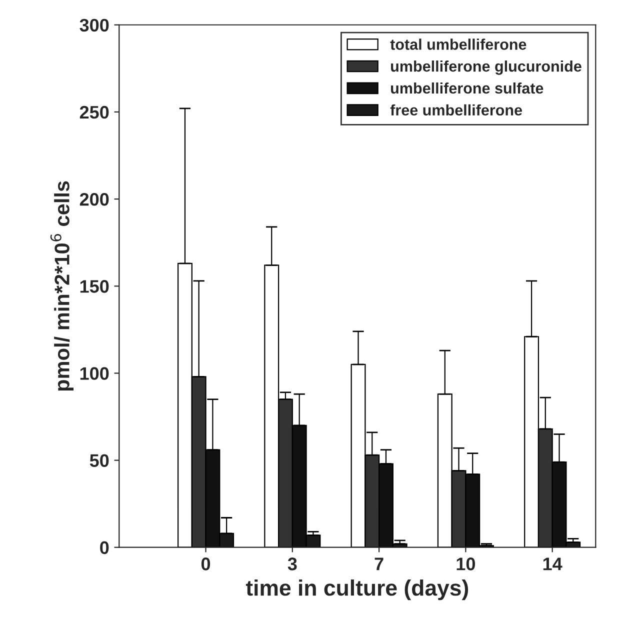 The height and width of the screenshot is (622, 627). Describe the element at coordinates (552, 564) in the screenshot. I see `x-tick-label: 14` at that location.